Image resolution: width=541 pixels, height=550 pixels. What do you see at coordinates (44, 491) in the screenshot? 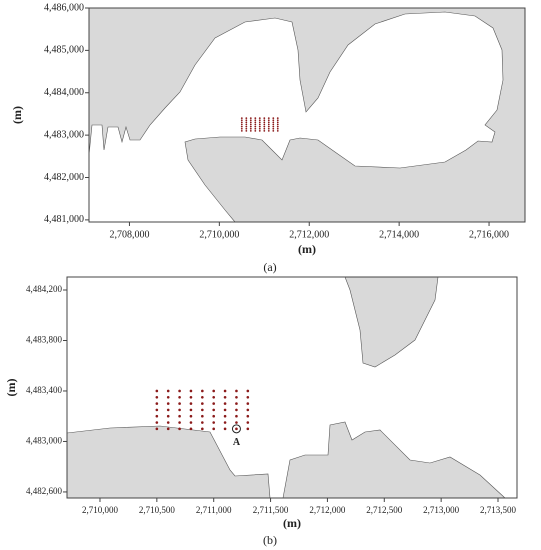
I see `y-tick-label: 4,482,600` at bounding box center [44, 491].